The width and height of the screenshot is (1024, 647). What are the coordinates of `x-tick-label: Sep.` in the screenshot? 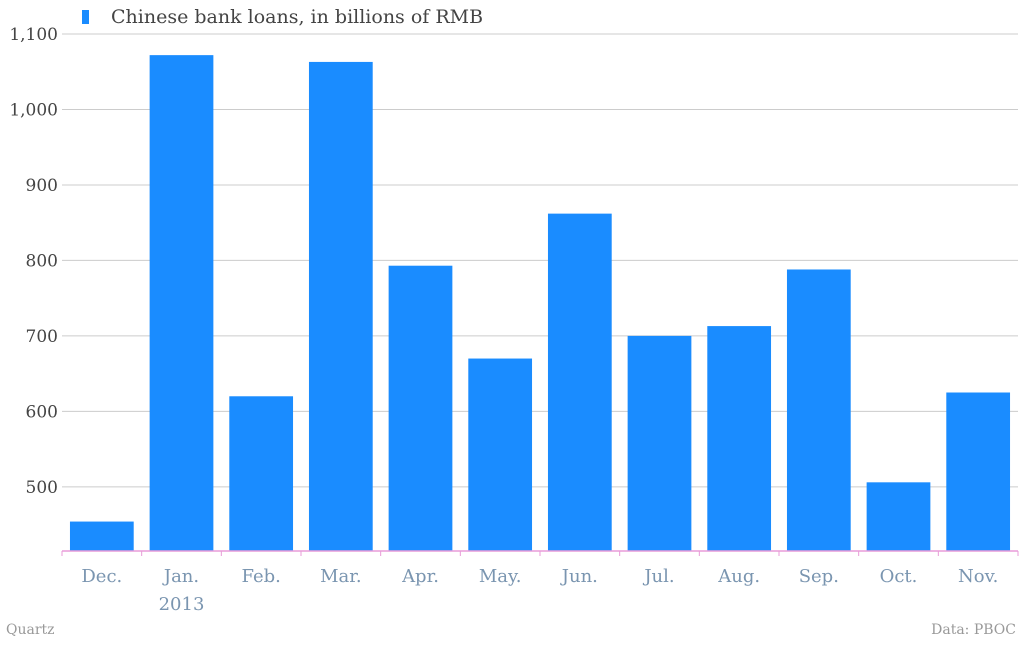 It's located at (819, 576).